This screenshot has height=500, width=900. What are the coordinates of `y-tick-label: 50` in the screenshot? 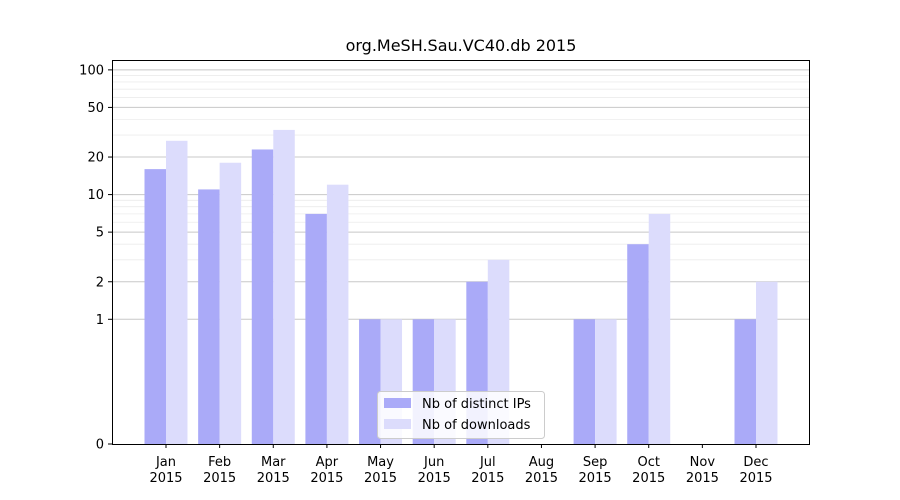 It's located at (95, 108).